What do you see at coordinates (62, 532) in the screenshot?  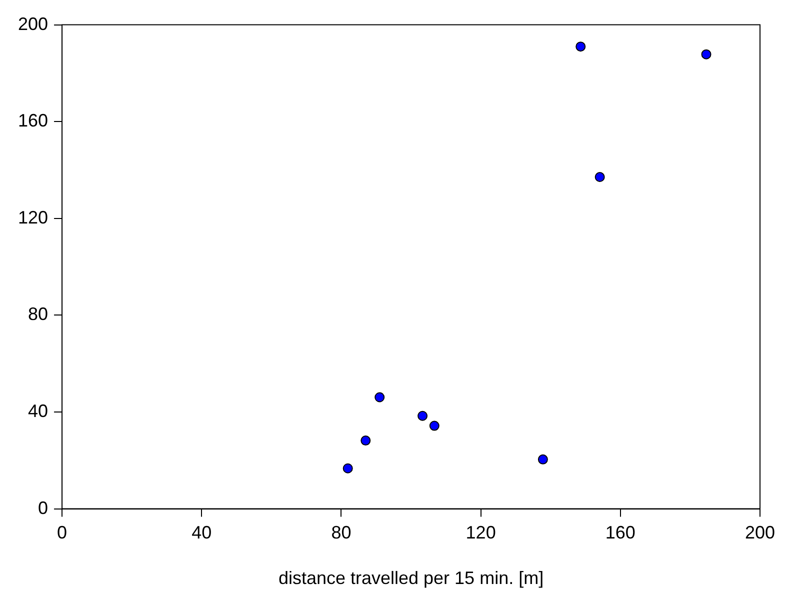 I see `x-tick-label: 0` at bounding box center [62, 532].